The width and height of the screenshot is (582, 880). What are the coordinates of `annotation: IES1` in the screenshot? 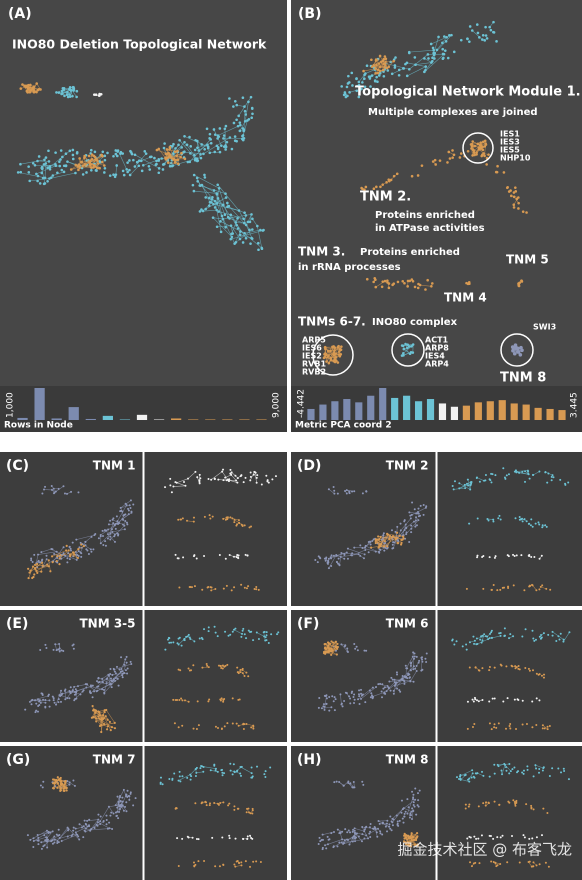 It's located at (510, 134).